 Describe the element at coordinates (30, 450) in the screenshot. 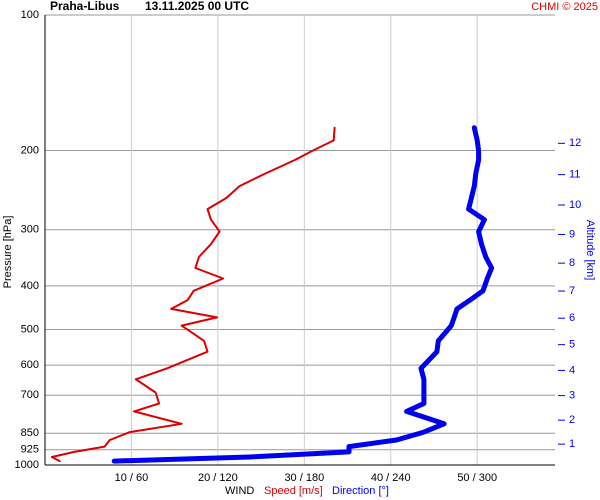

I see `y-tick-label: 925` at that location.